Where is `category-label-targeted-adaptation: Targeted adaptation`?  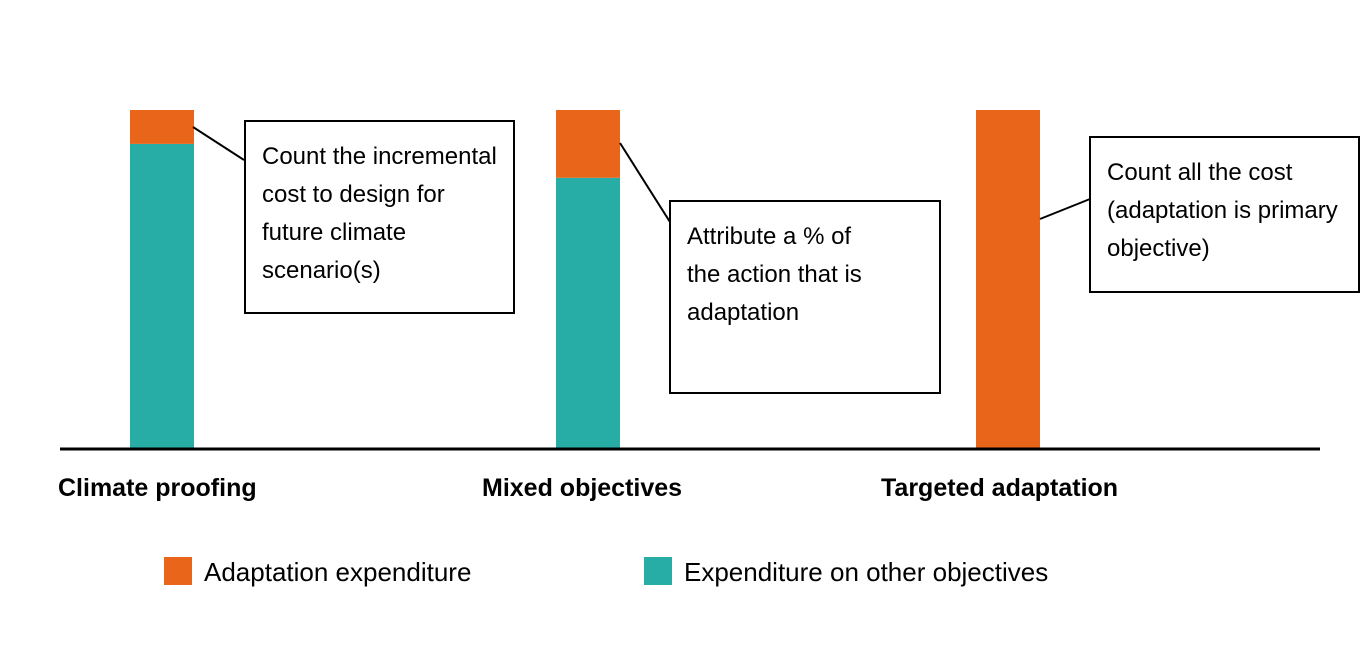 category-label-targeted-adaptation: Targeted adaptation is located at coordinates (999, 488).